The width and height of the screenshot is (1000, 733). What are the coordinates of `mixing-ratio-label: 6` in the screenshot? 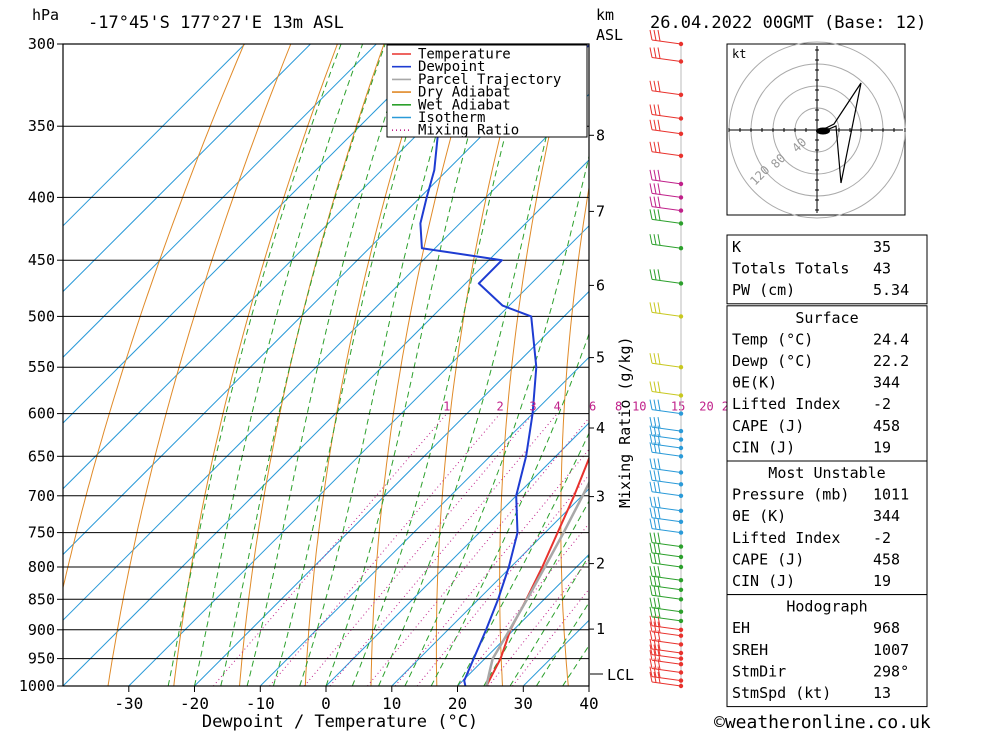 It's located at (592, 407).